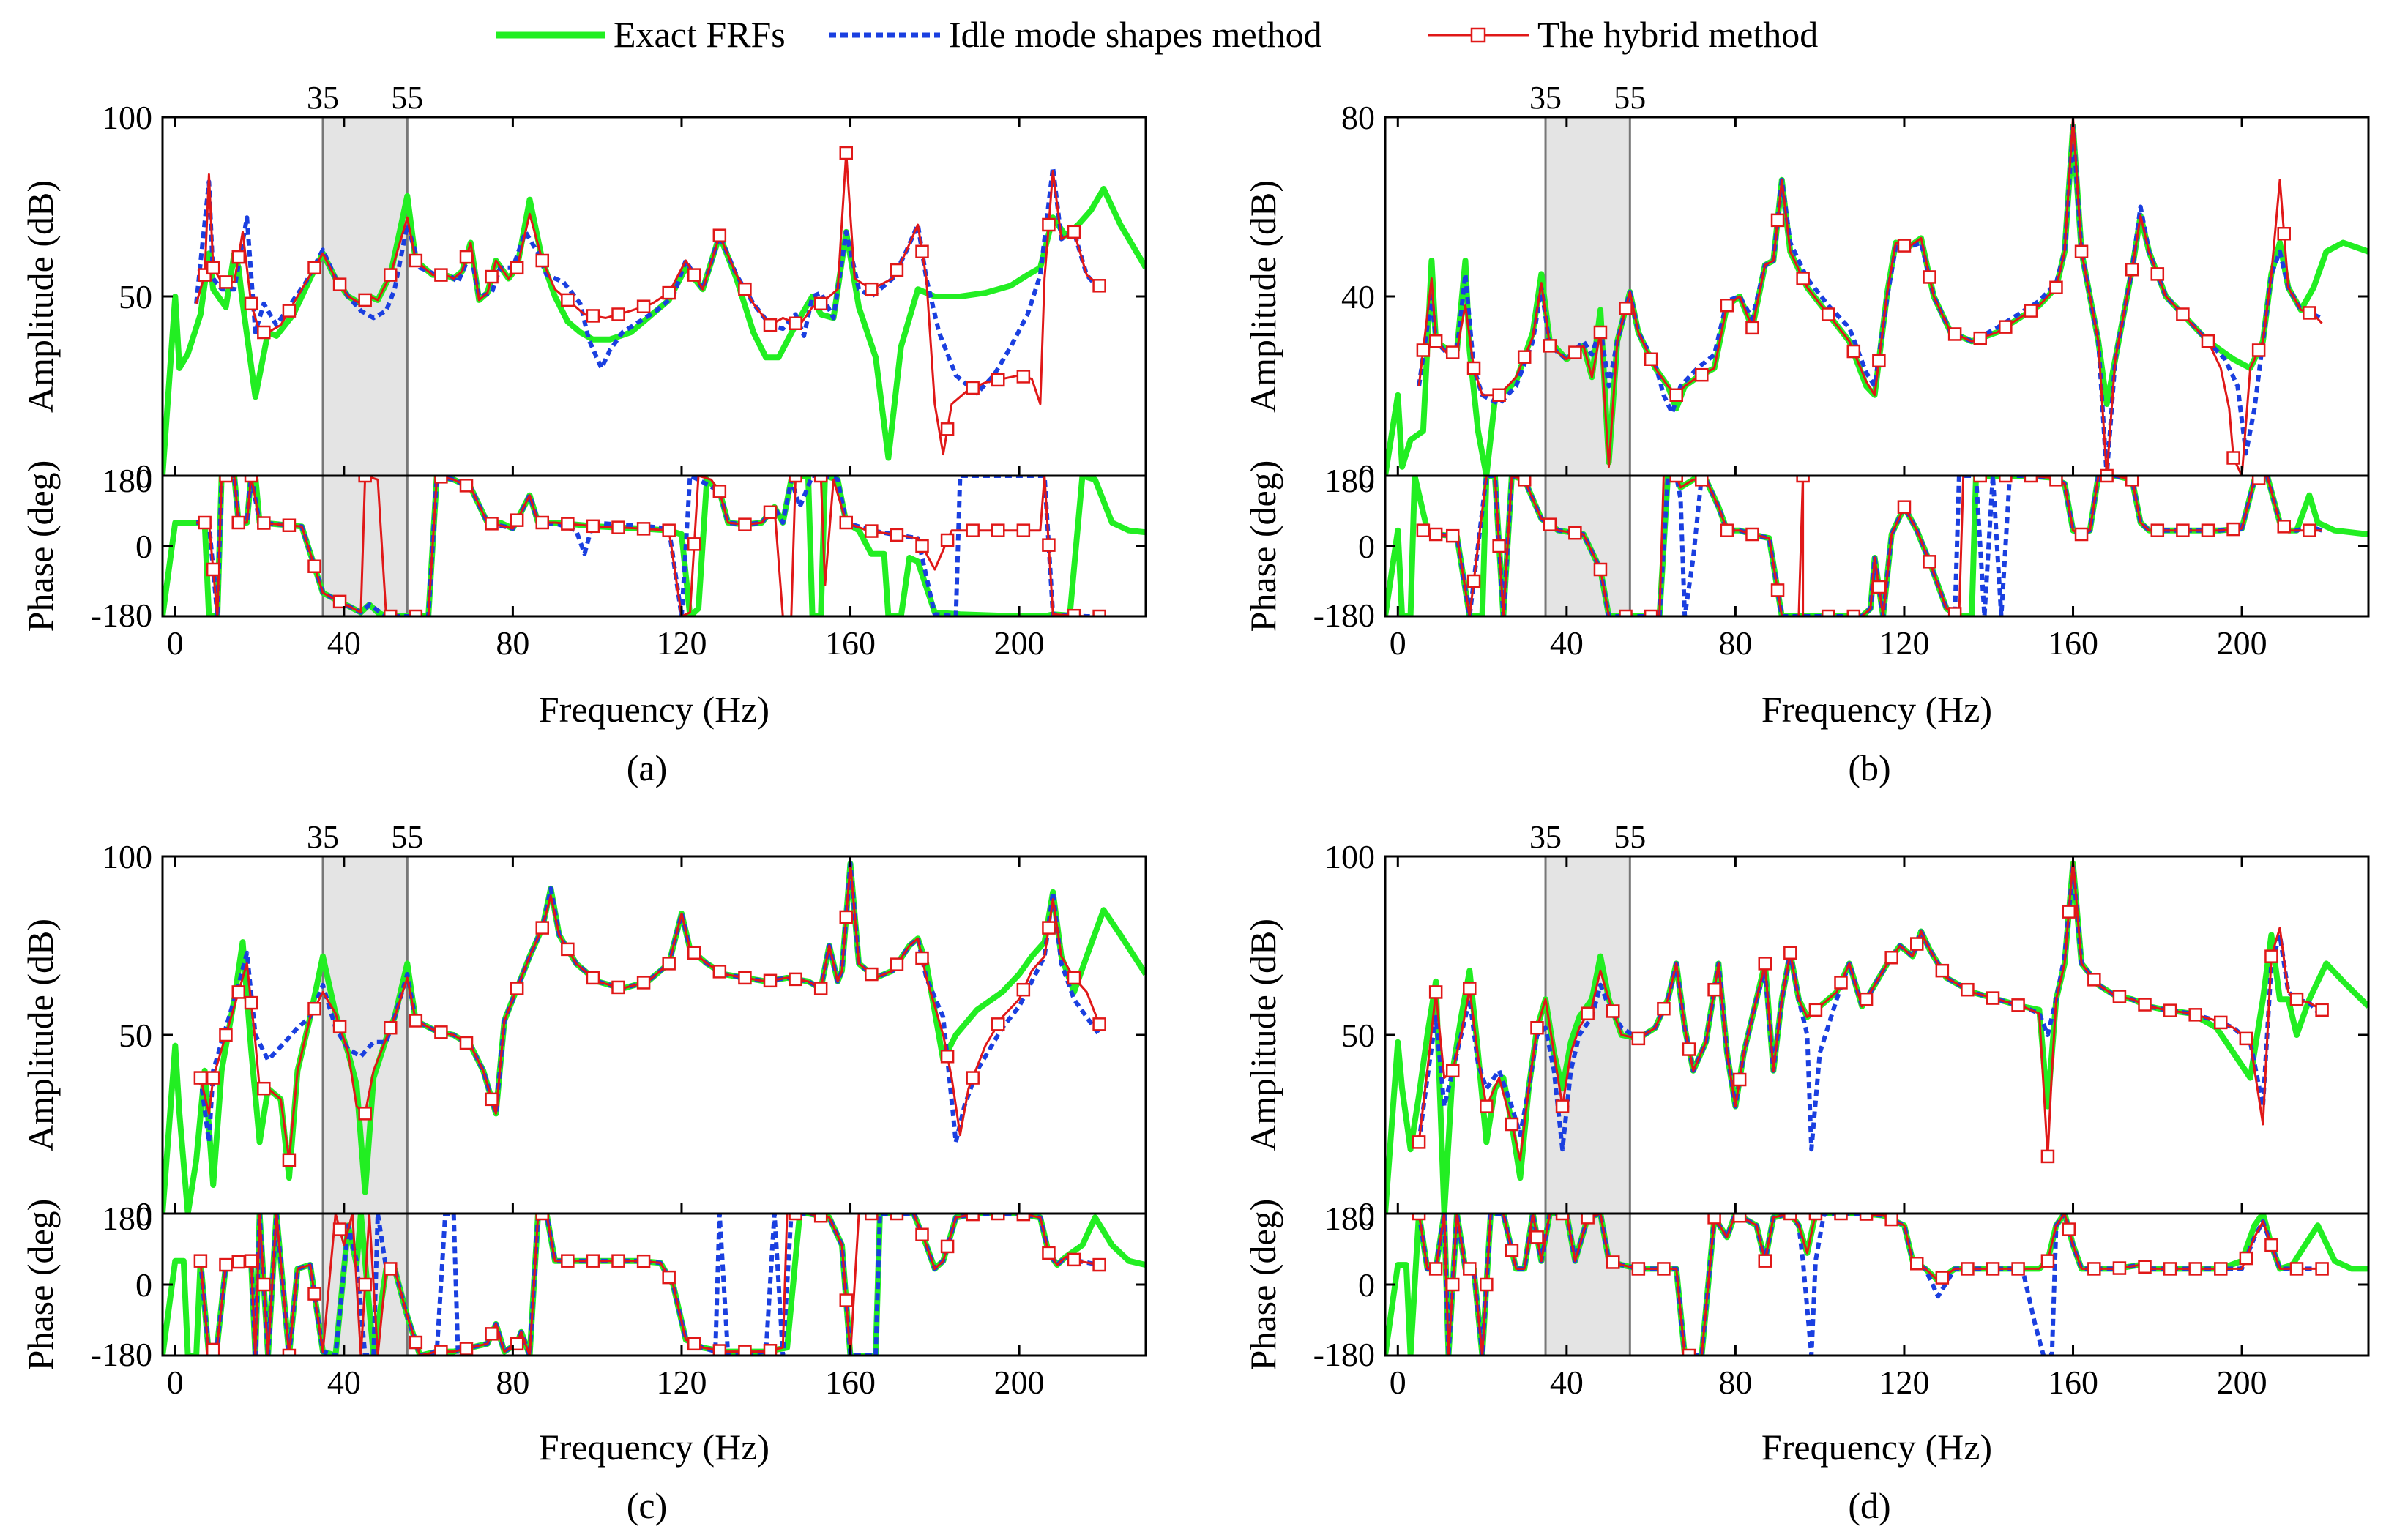 The height and width of the screenshot is (1540, 2386). What do you see at coordinates (1398, 643) in the screenshot?
I see `x-tick-label: 0` at bounding box center [1398, 643].